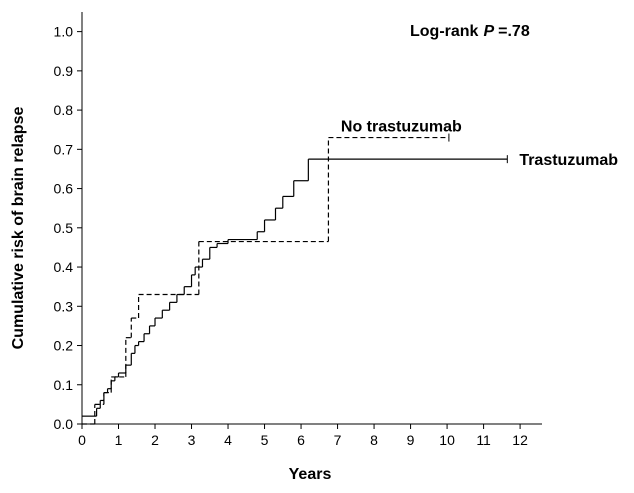  Describe the element at coordinates (64, 149) in the screenshot. I see `y-tick-label: 0.7` at that location.